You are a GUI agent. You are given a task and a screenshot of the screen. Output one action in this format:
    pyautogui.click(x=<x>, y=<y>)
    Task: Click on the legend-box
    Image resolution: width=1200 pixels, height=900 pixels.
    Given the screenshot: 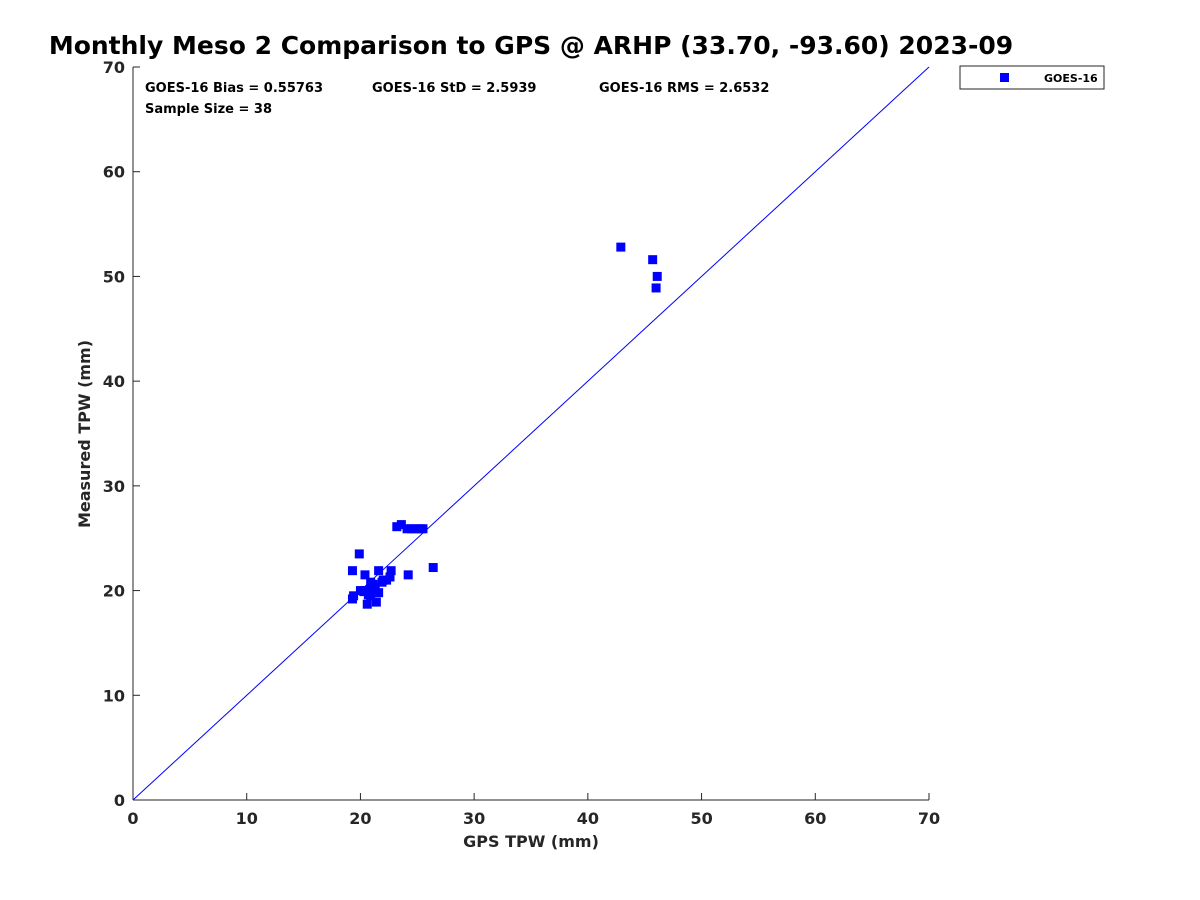 What is the action you would take?
    pyautogui.click(x=1032, y=77)
    